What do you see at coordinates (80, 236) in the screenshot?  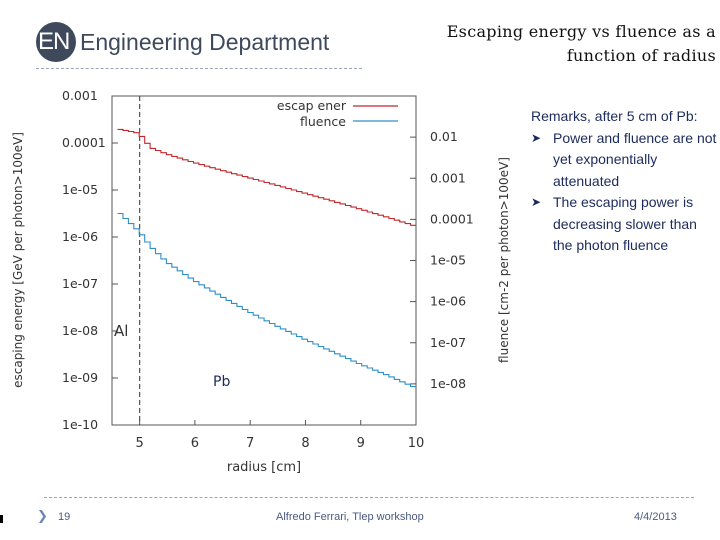 I see `left-tick-label: 1e-06` at bounding box center [80, 236].